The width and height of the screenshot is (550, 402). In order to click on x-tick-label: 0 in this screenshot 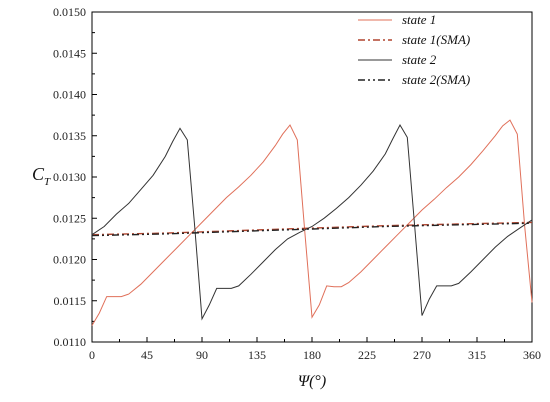, I will do `click(92, 355)`.